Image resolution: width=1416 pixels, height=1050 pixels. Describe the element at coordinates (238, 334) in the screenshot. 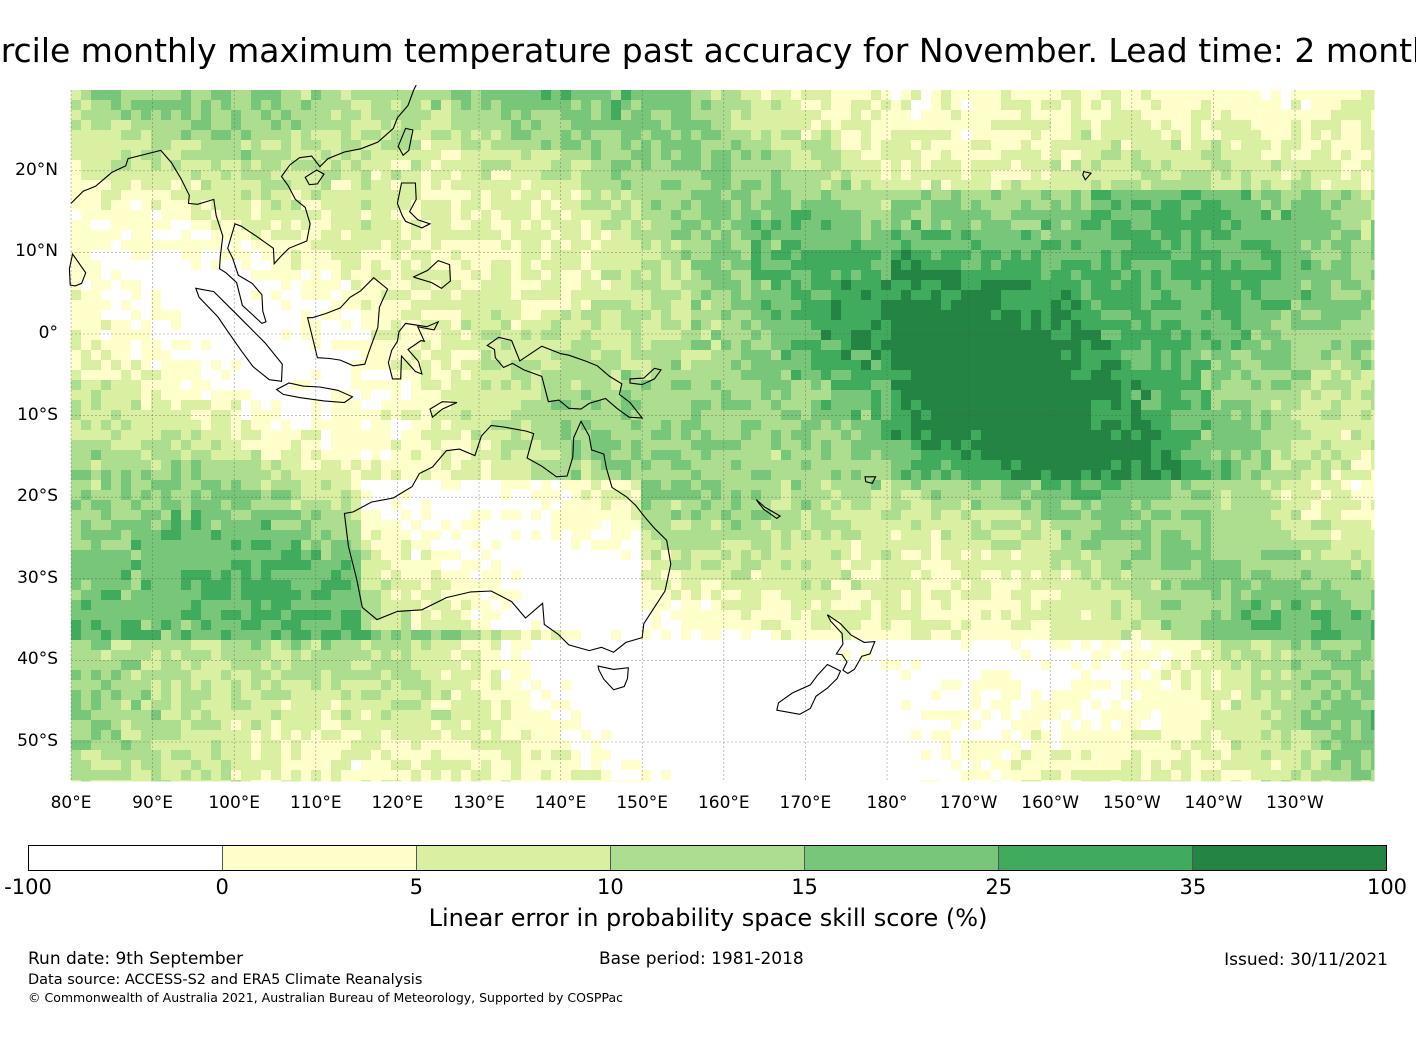

I see `coastline-sumatra` at that location.